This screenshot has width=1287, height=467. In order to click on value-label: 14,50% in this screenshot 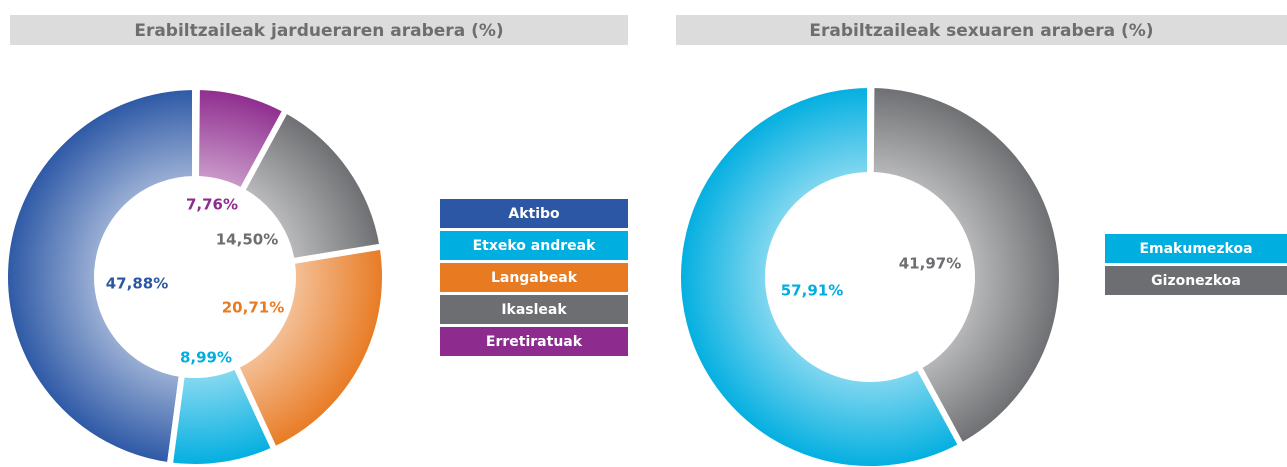, I will do `click(247, 240)`.